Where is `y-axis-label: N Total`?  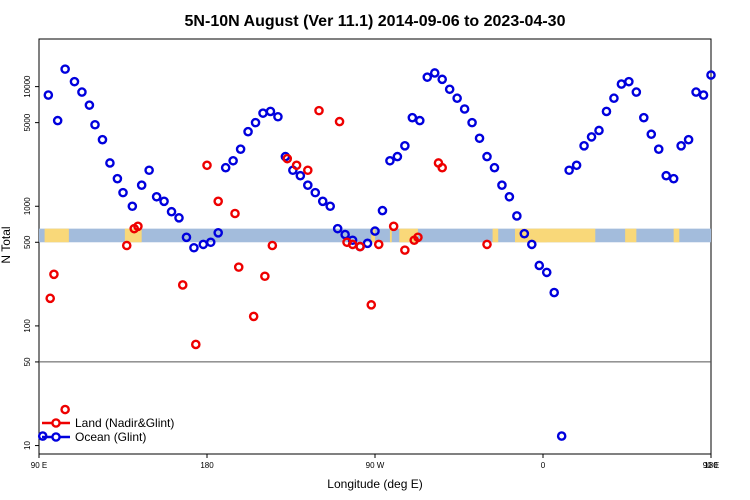 y-axis-label: N Total is located at coordinates (6, 244).